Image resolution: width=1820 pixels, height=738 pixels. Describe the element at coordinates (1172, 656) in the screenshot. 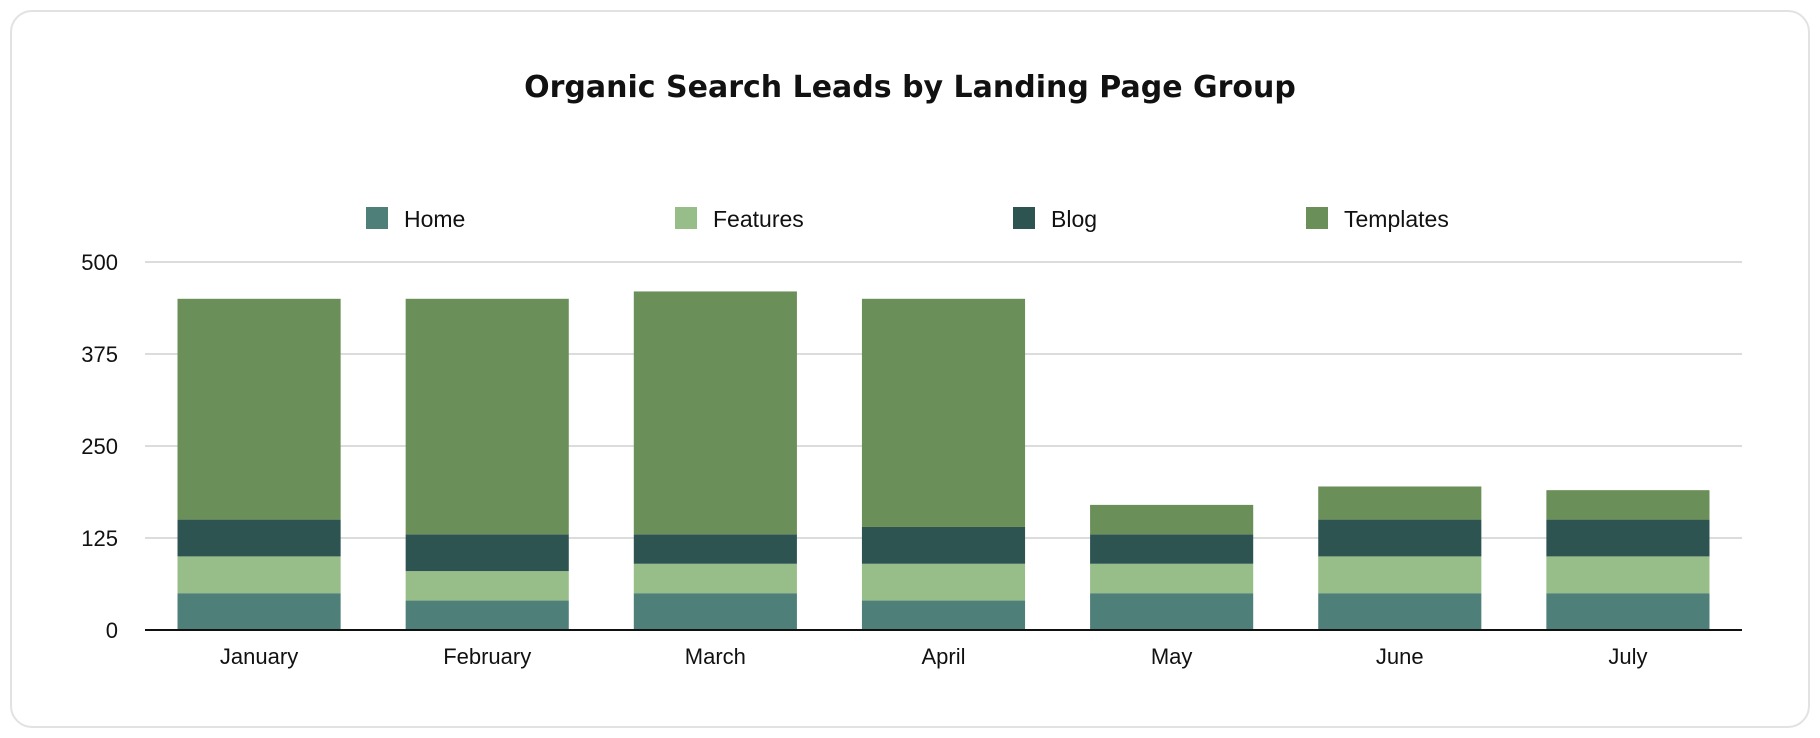

I see `x-tick-label: May` at that location.